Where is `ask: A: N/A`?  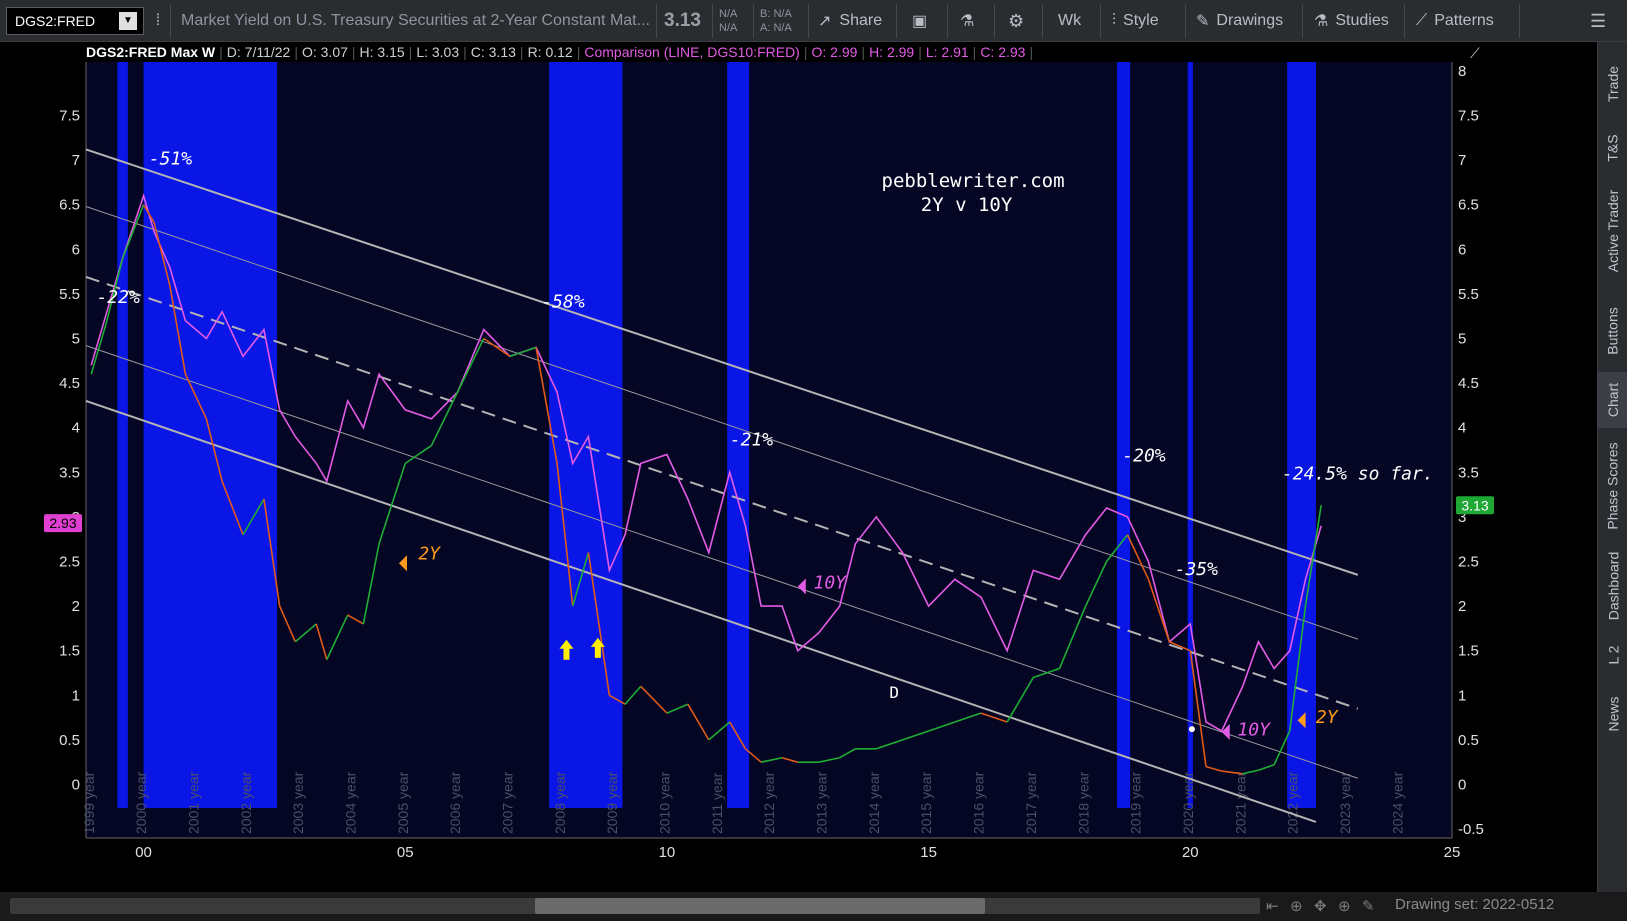
ask: A: N/A is located at coordinates (776, 28).